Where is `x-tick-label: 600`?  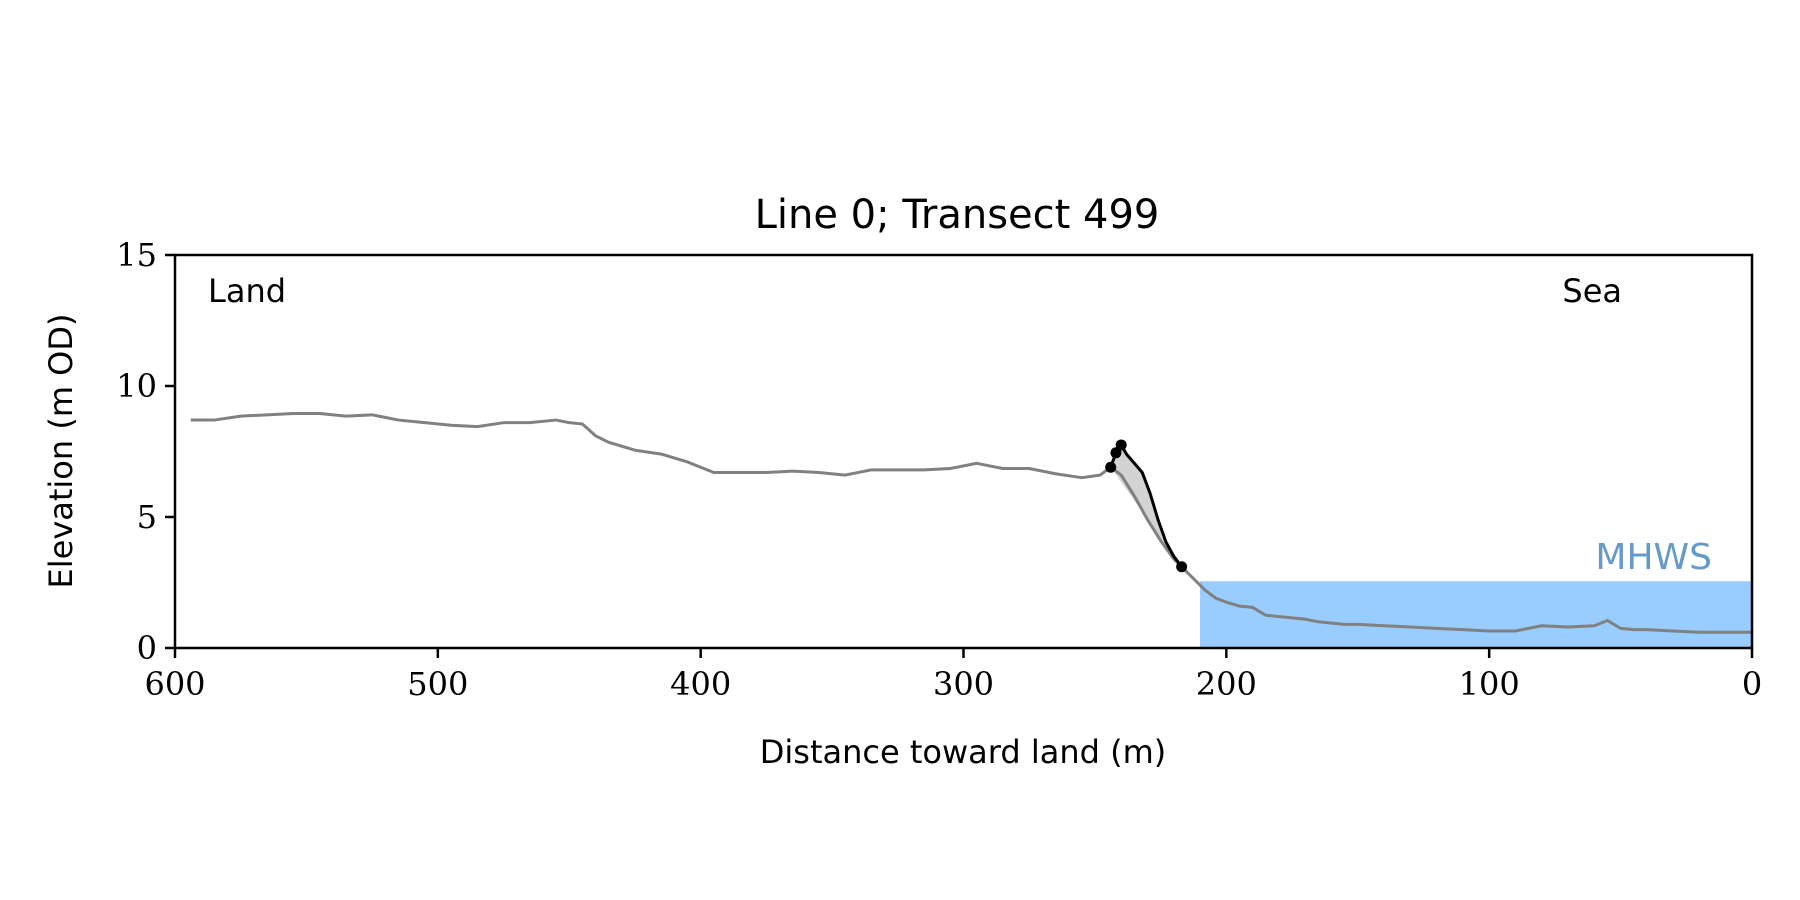 x-tick-label: 600 is located at coordinates (174, 684).